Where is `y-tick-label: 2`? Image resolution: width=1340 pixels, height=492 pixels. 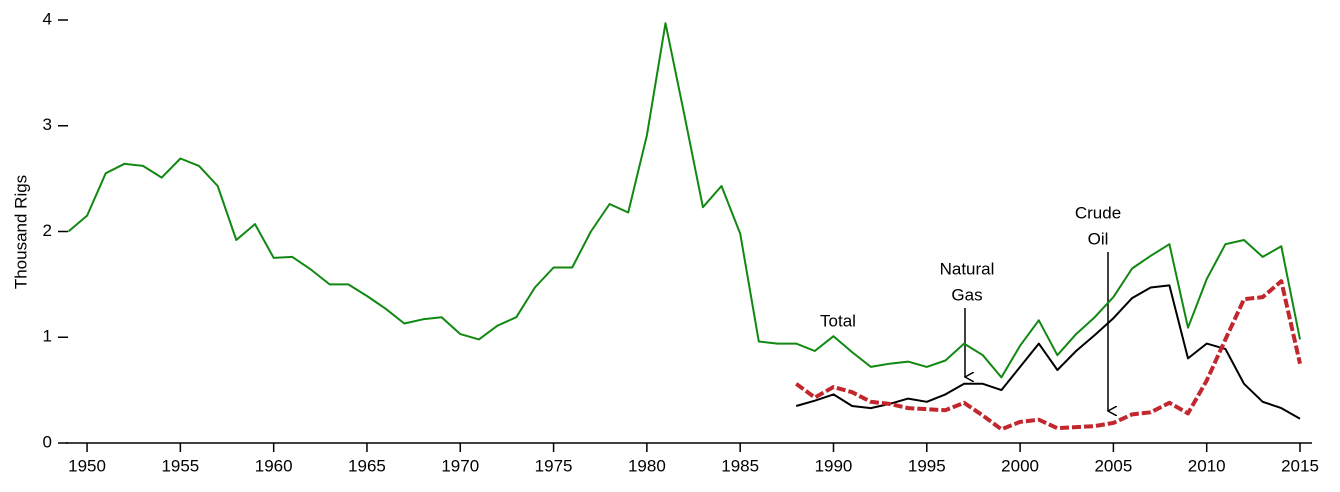
y-tick-label: 2 is located at coordinates (47, 230).